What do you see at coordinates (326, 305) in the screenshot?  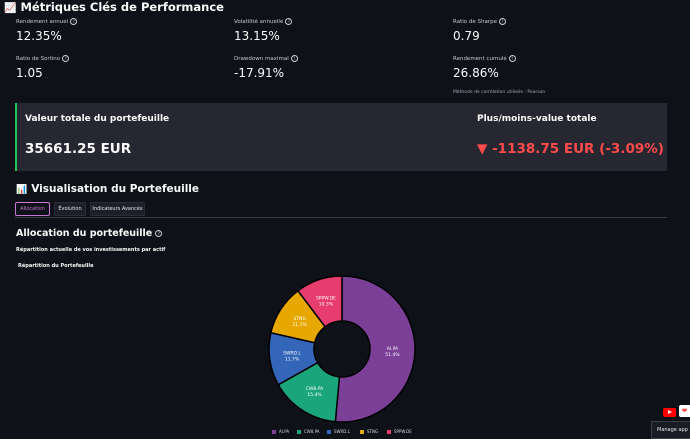 I see `slice-label-percent: 10.3%` at bounding box center [326, 305].